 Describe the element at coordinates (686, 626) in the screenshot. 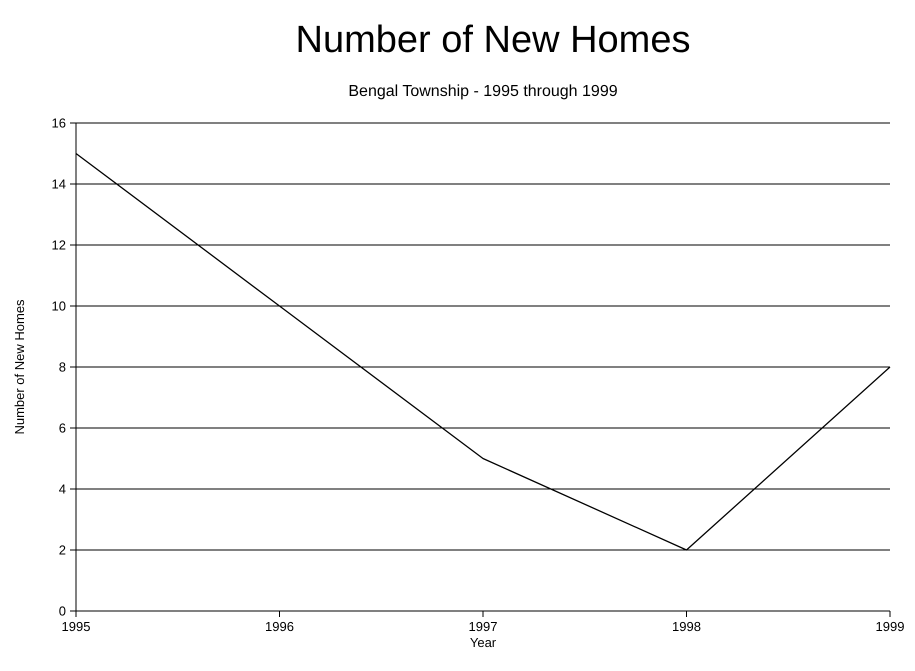

I see `x-tick-label: 1998` at that location.